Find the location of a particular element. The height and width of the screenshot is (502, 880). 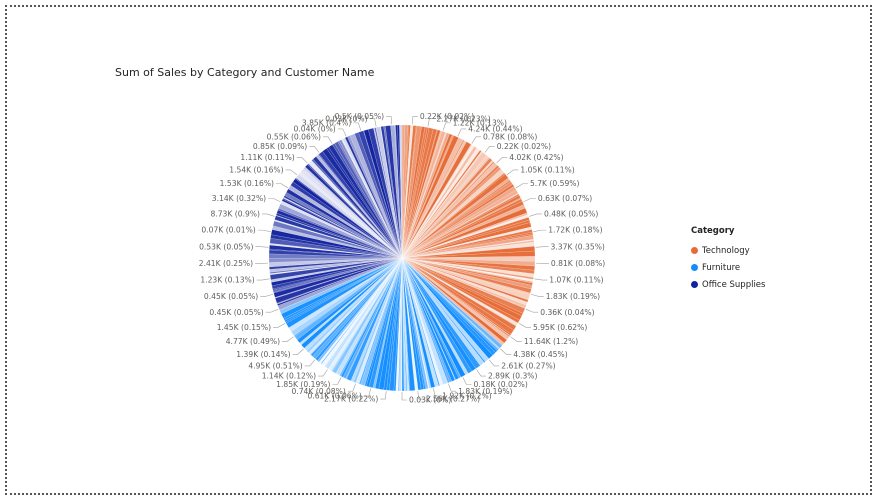

data-label: 2.61K (0.27%) is located at coordinates (528, 366).